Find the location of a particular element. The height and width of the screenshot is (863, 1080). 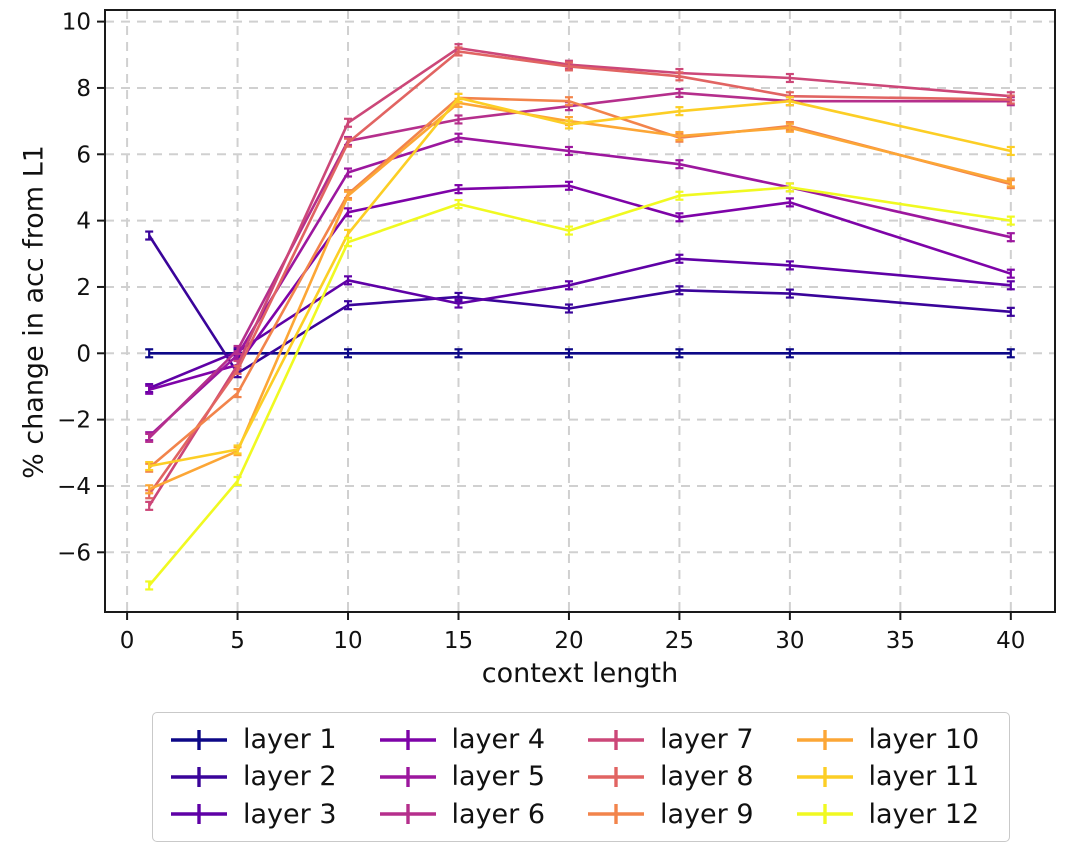

legend-item-layer-7: layer 7 is located at coordinates (685, 739).